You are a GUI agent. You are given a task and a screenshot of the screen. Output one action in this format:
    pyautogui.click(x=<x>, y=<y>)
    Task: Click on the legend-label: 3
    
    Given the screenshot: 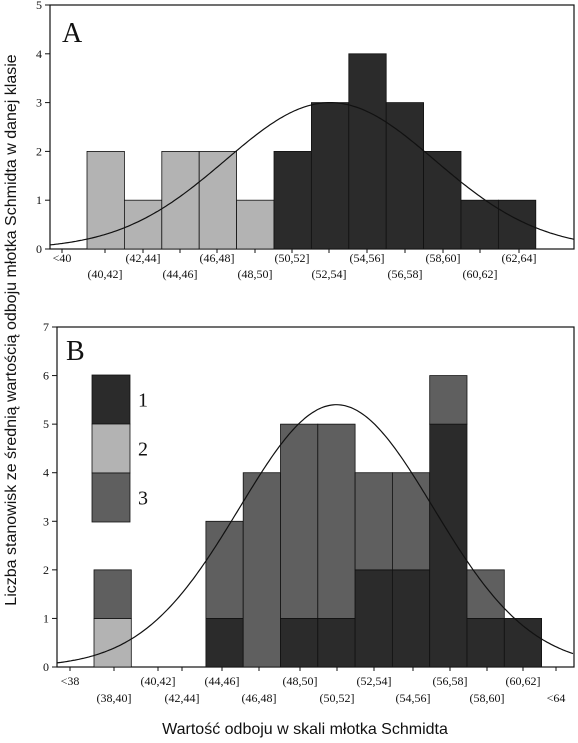 What is the action you would take?
    pyautogui.click(x=143, y=499)
    